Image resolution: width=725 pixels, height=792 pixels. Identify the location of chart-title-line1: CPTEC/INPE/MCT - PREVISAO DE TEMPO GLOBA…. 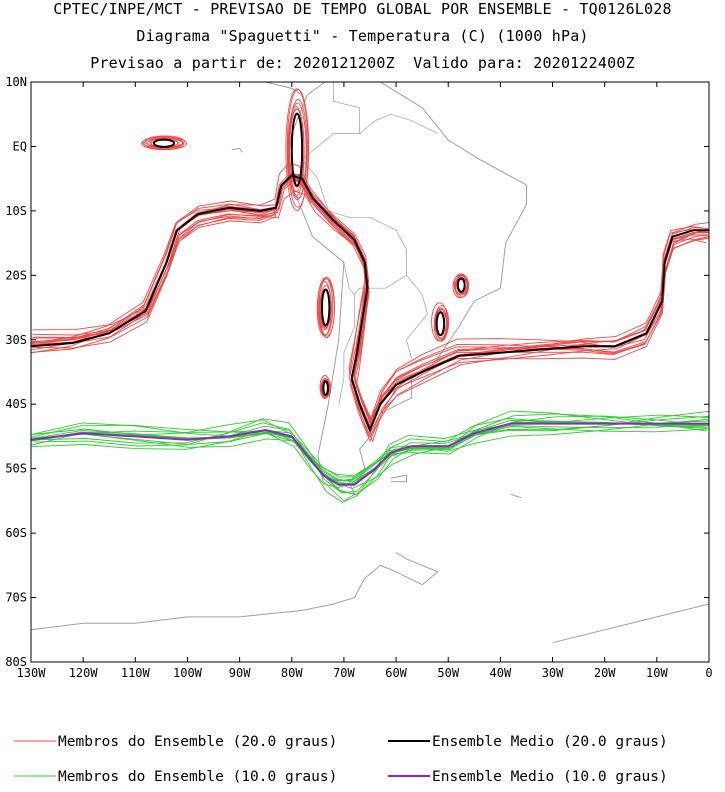
(362, 9).